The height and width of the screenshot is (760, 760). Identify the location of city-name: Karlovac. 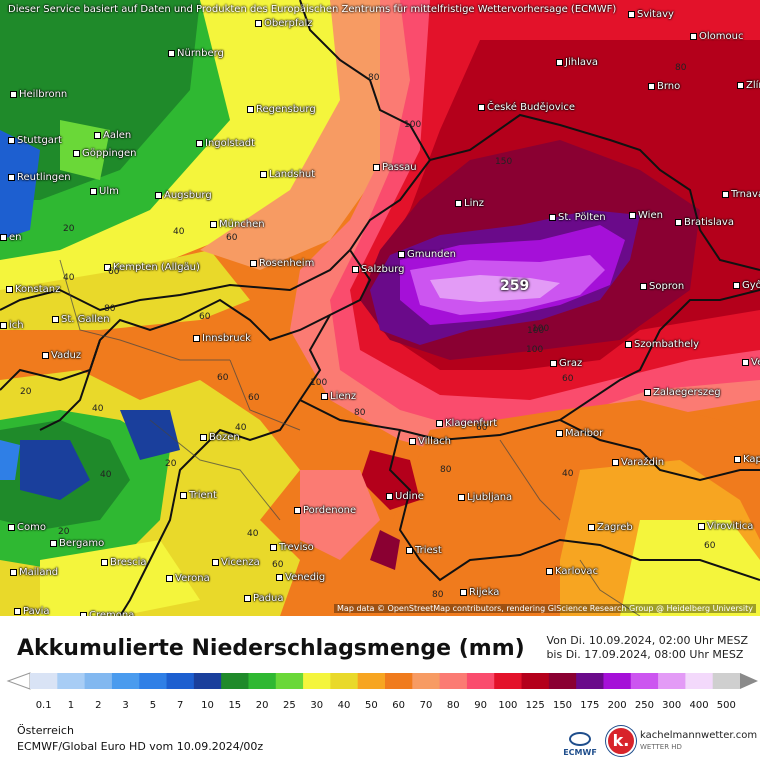
(577, 571).